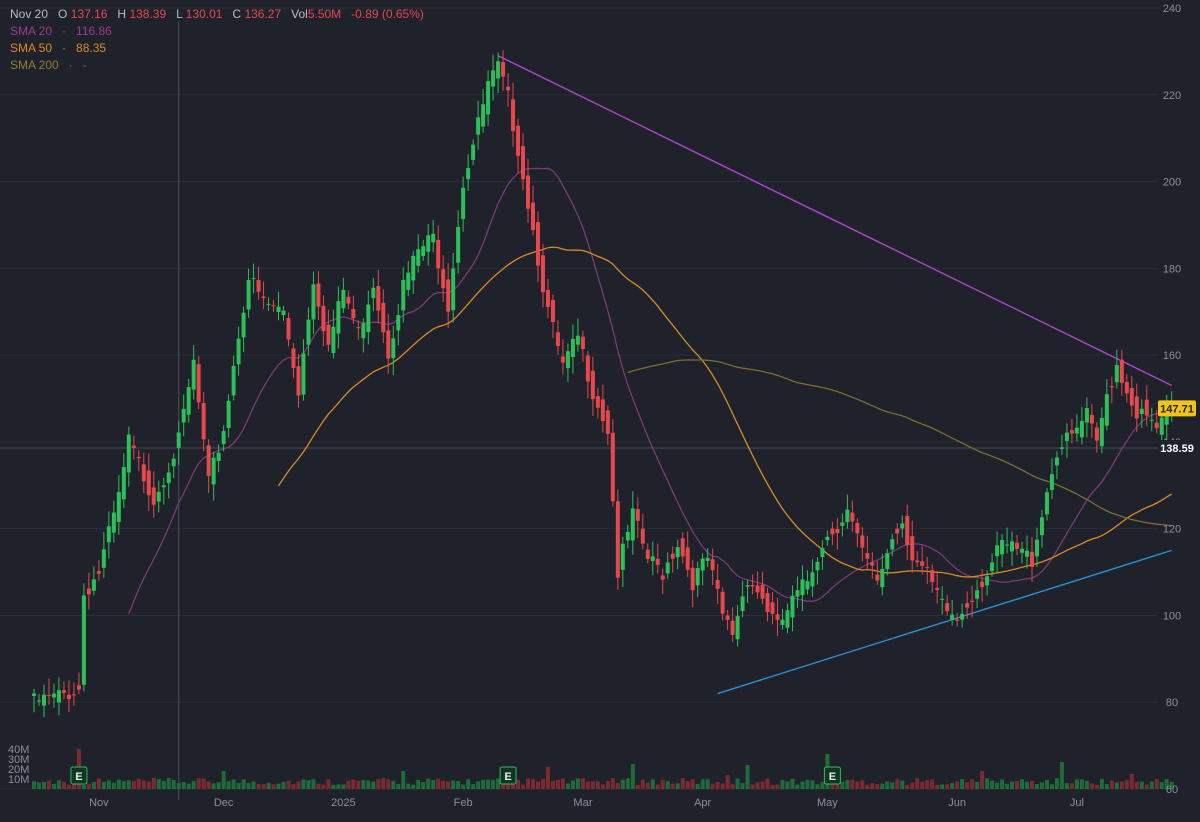 This screenshot has height=822, width=1200. Describe the element at coordinates (217, 31) in the screenshot. I see `sma20-row: SMA 20 · 116.86` at that location.